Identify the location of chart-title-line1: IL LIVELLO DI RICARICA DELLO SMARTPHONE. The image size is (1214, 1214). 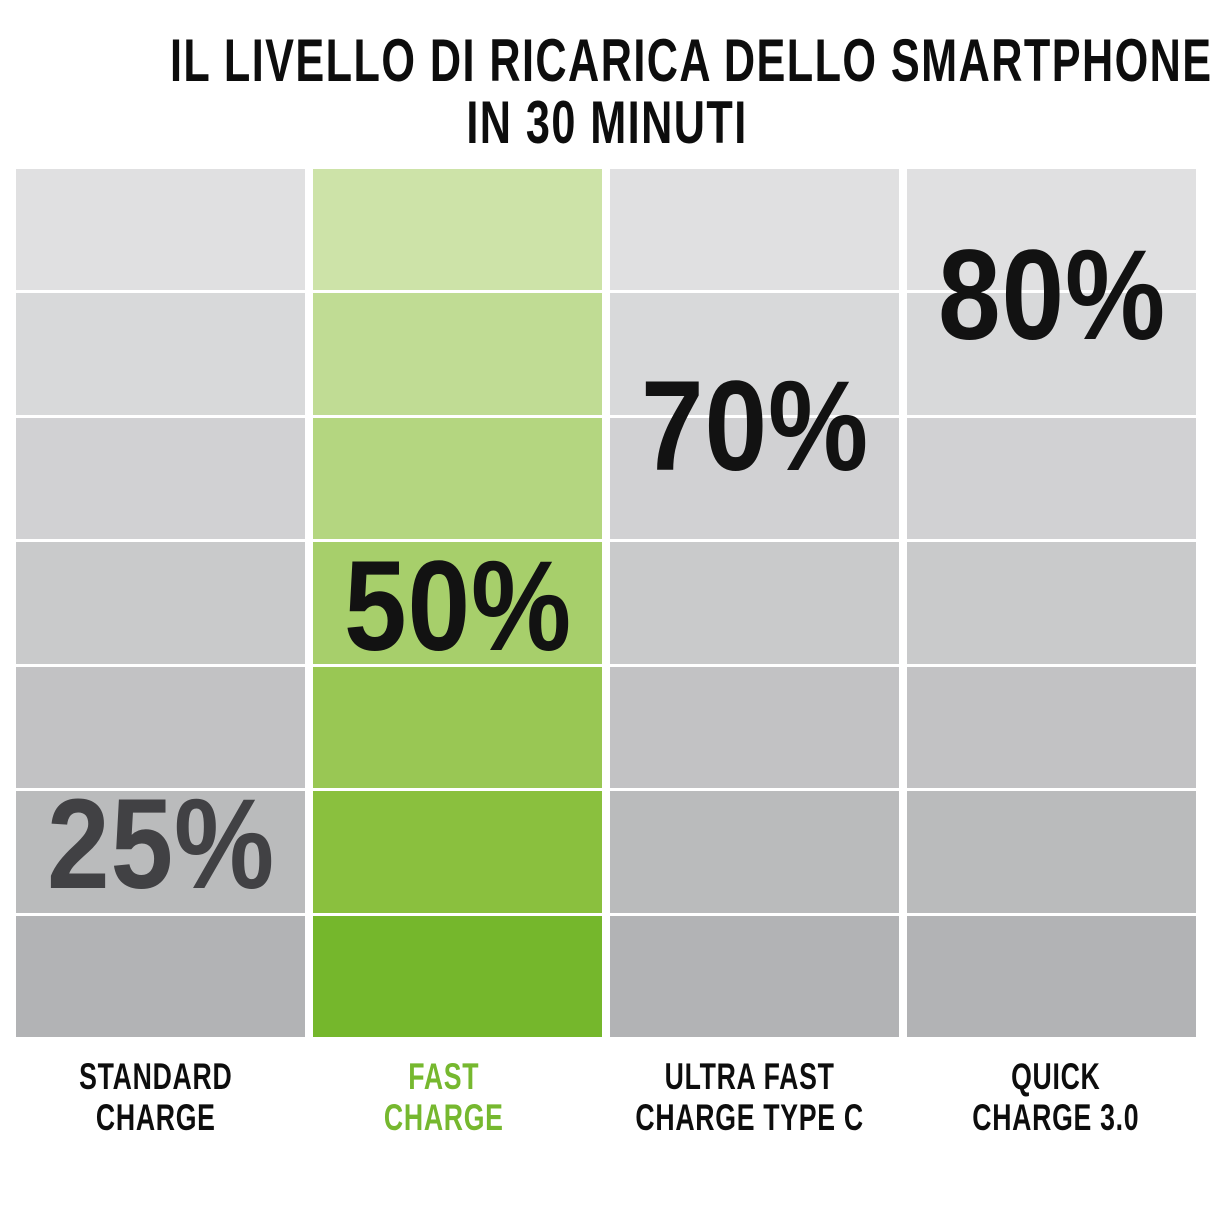
(691, 60).